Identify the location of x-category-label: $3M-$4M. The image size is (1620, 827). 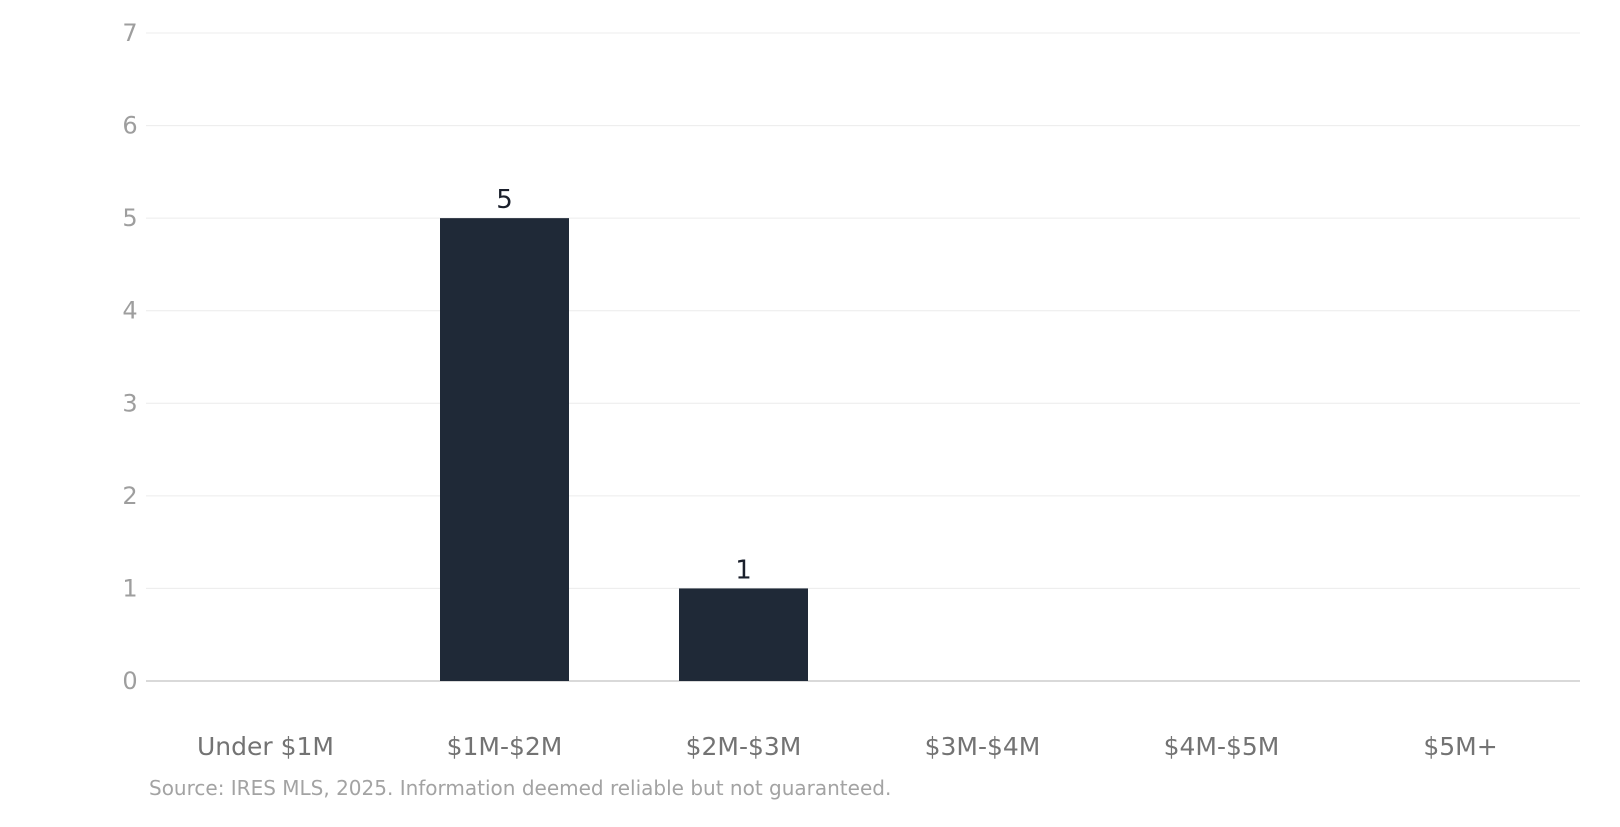
(983, 746).